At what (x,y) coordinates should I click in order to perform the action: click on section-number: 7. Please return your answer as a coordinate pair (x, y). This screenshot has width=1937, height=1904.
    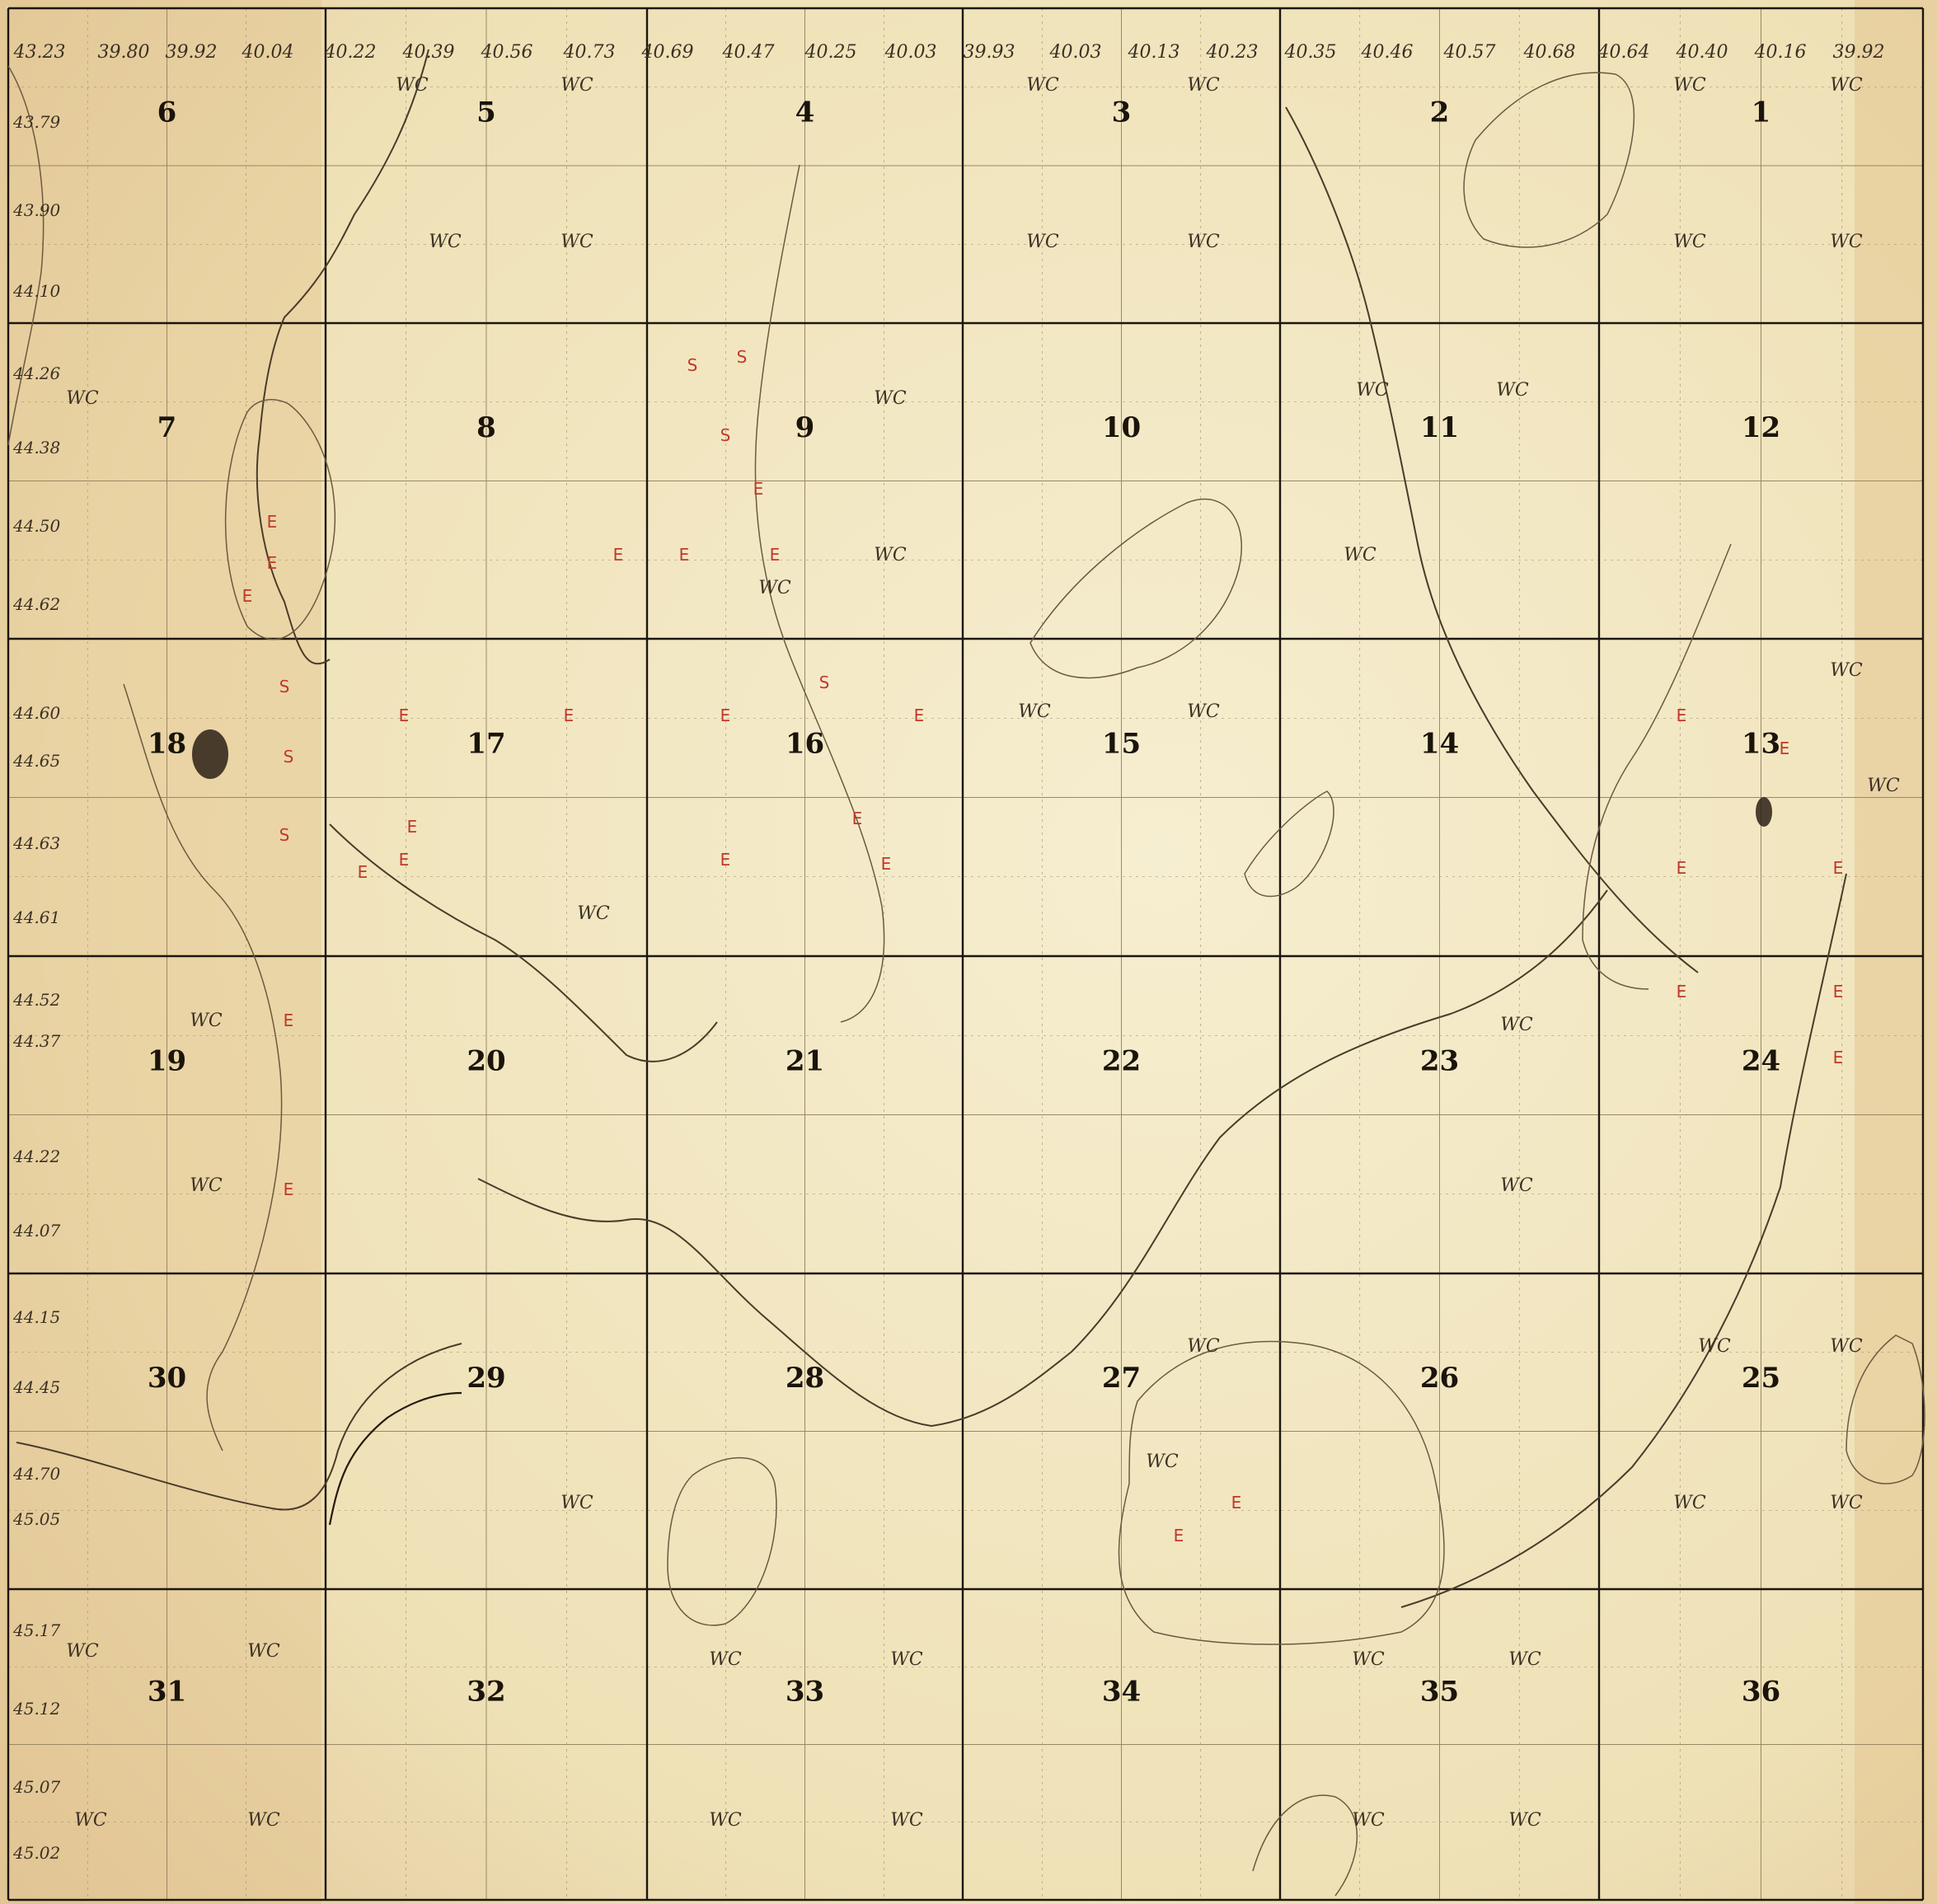
    Looking at the image, I should click on (167, 427).